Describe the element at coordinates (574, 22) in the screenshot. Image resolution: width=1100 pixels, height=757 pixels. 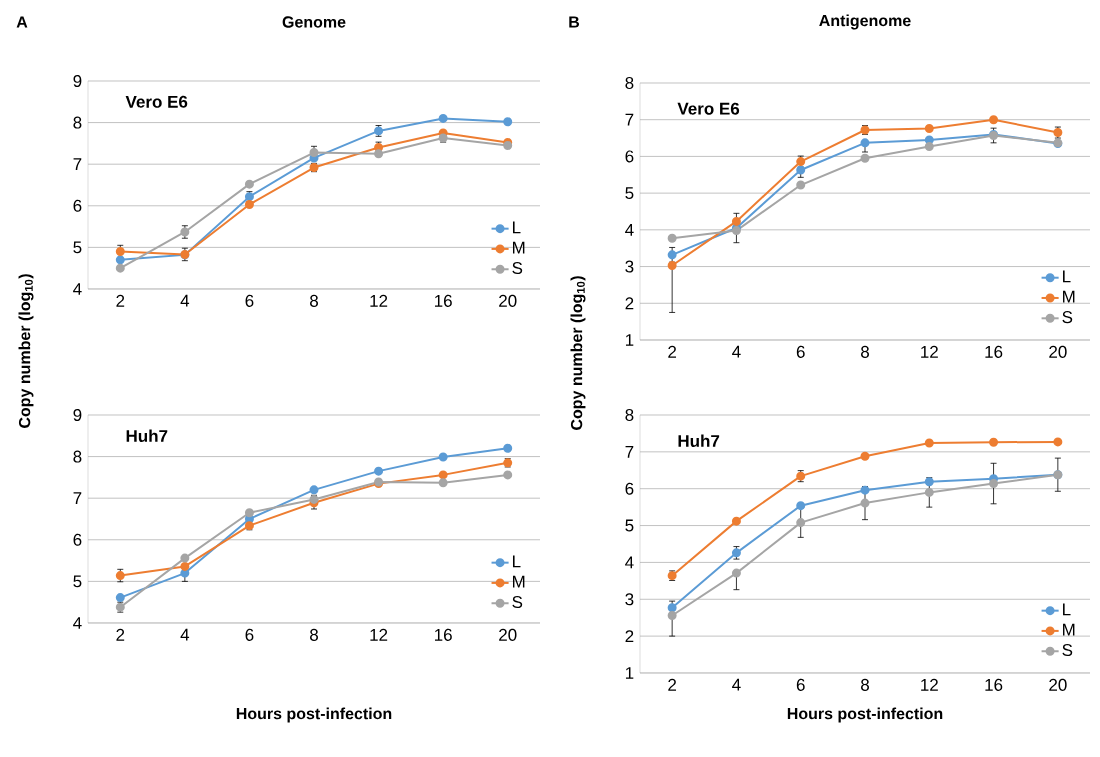
I see `text: B` at that location.